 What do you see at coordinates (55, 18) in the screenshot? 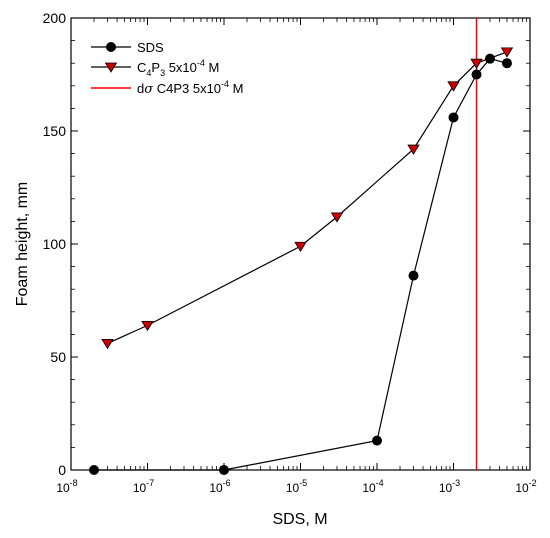
I see `y-tick-label: 200` at bounding box center [55, 18].